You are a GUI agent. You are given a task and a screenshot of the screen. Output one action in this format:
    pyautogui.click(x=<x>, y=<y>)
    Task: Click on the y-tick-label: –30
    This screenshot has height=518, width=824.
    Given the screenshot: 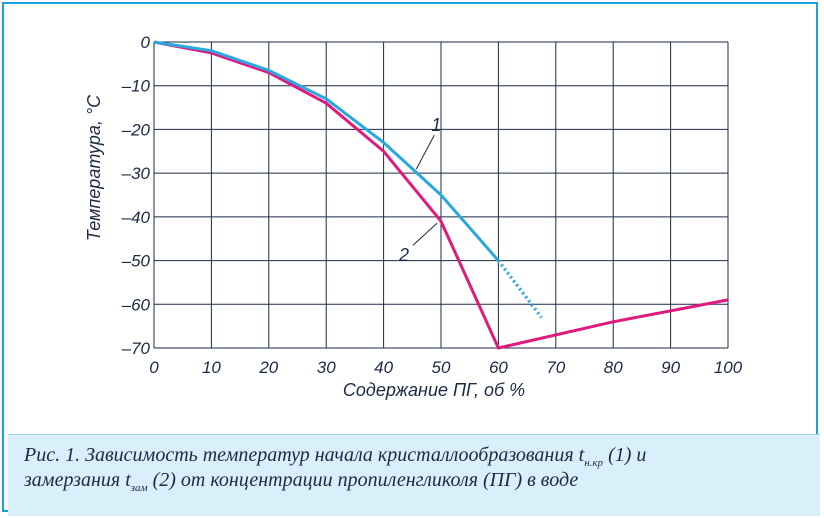 What is the action you would take?
    pyautogui.click(x=136, y=173)
    